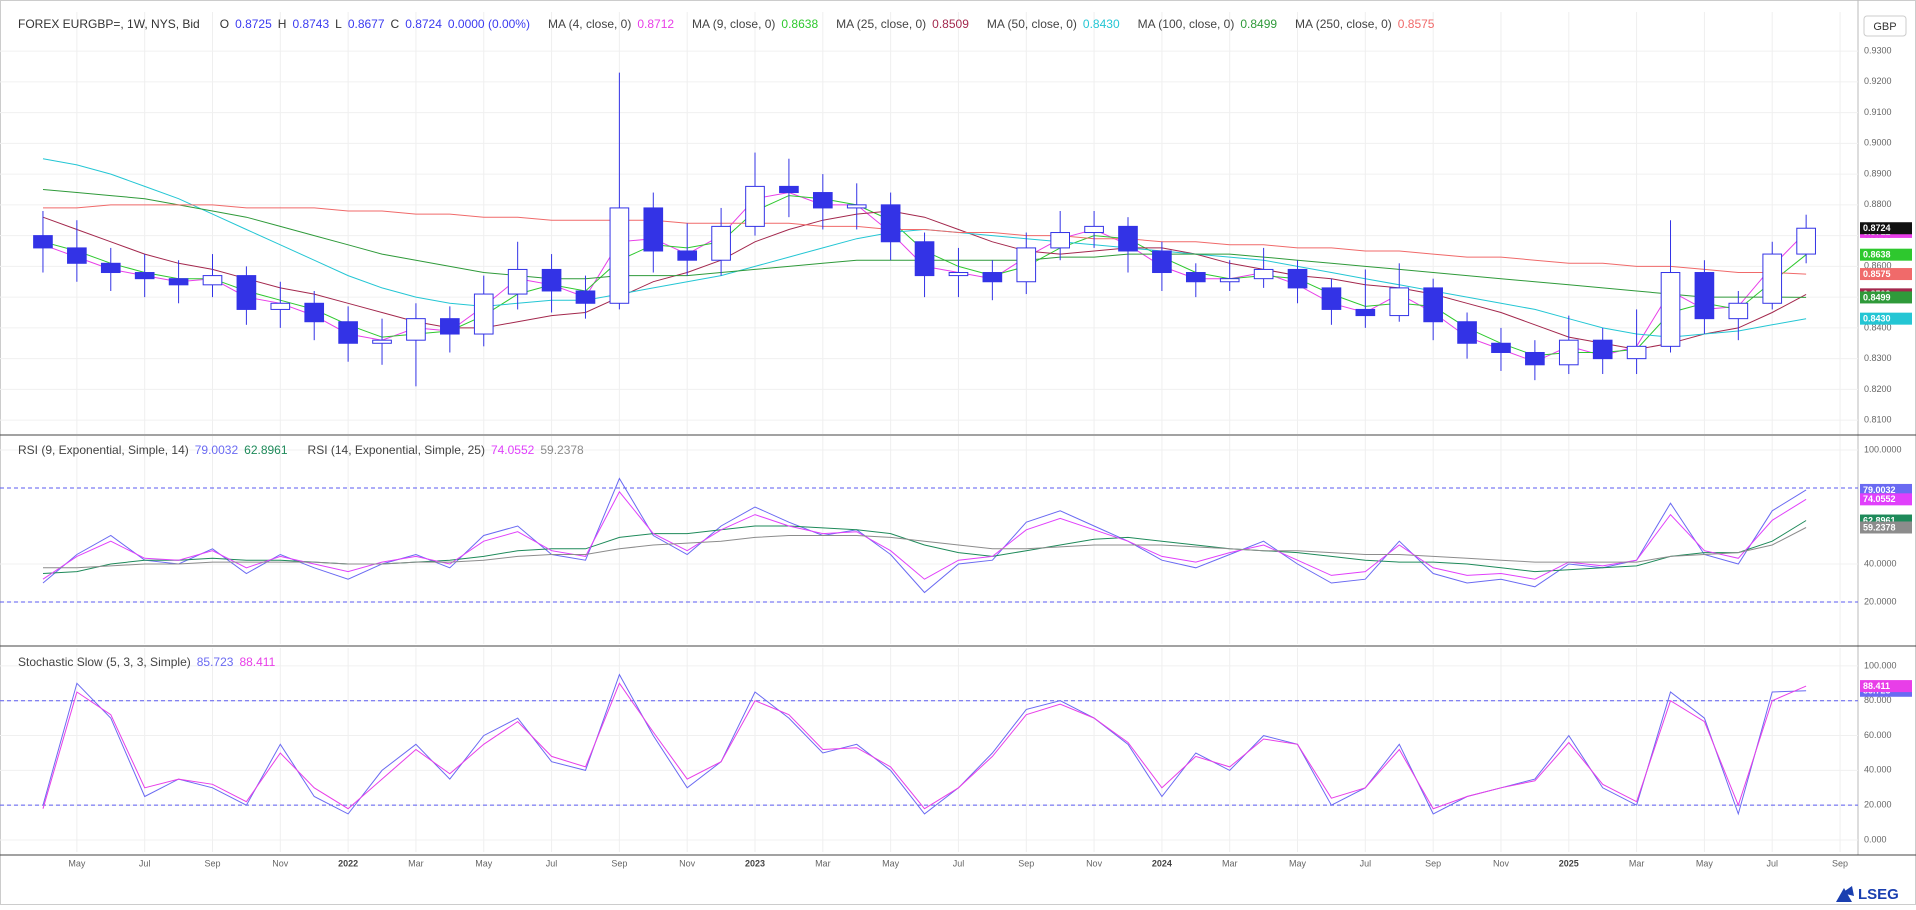  Describe the element at coordinates (1877, 319) in the screenshot. I see `last-value-label: 0.8430` at that location.